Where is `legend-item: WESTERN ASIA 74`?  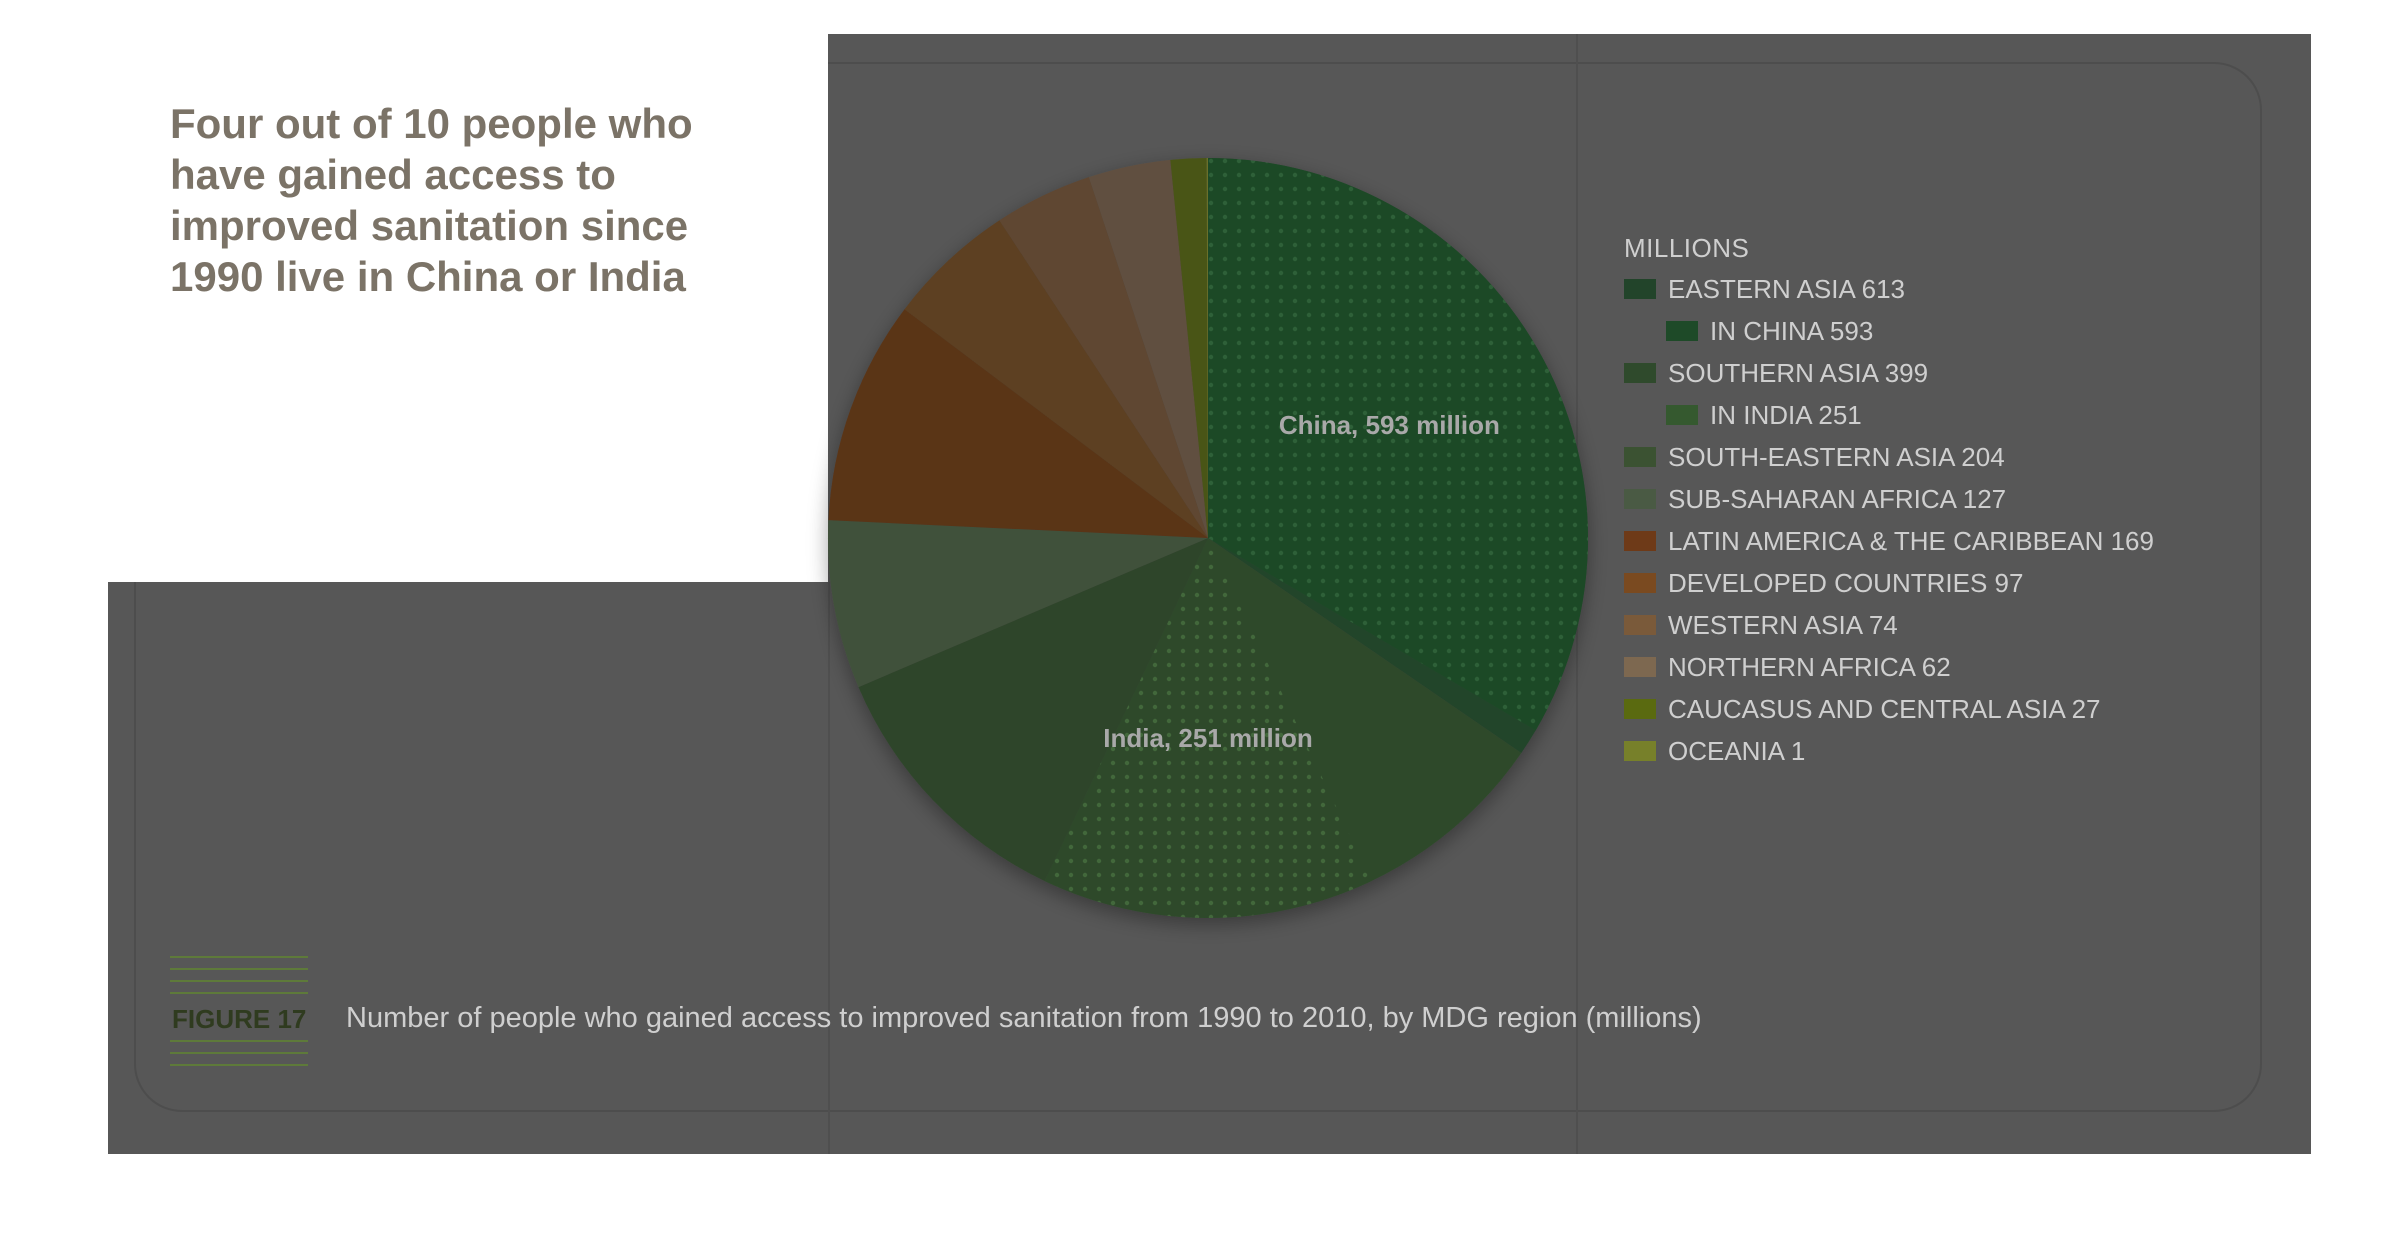 legend-item: WESTERN ASIA 74 is located at coordinates (1889, 625).